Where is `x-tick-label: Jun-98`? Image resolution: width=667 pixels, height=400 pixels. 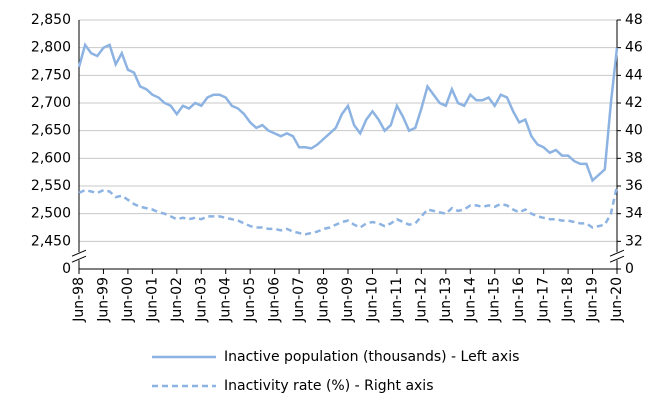
x-tick-label: Jun-98 is located at coordinates (79, 300).